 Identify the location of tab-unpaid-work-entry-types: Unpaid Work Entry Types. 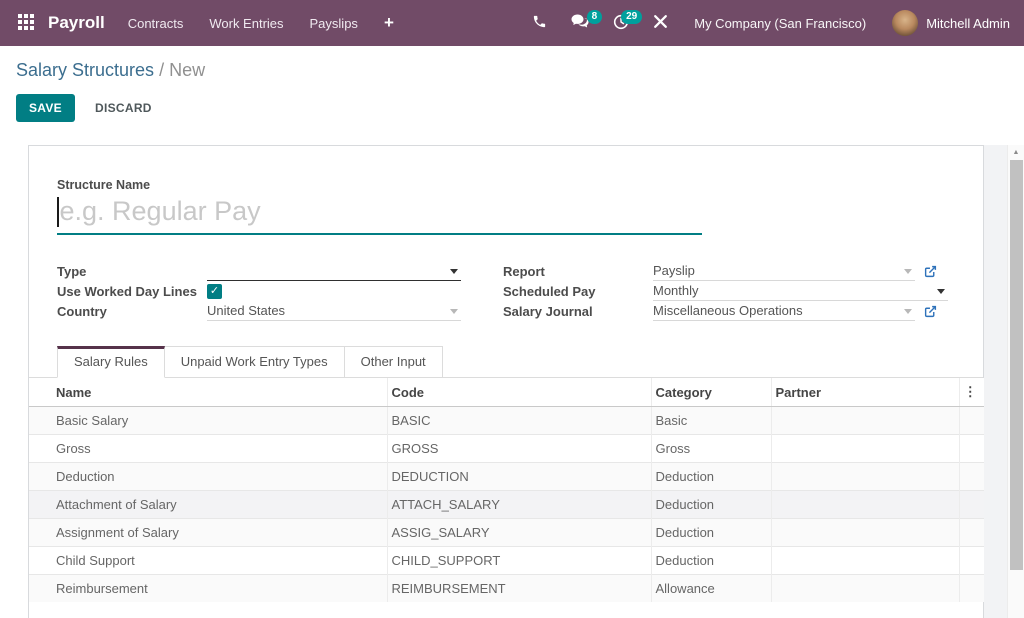
(254, 362).